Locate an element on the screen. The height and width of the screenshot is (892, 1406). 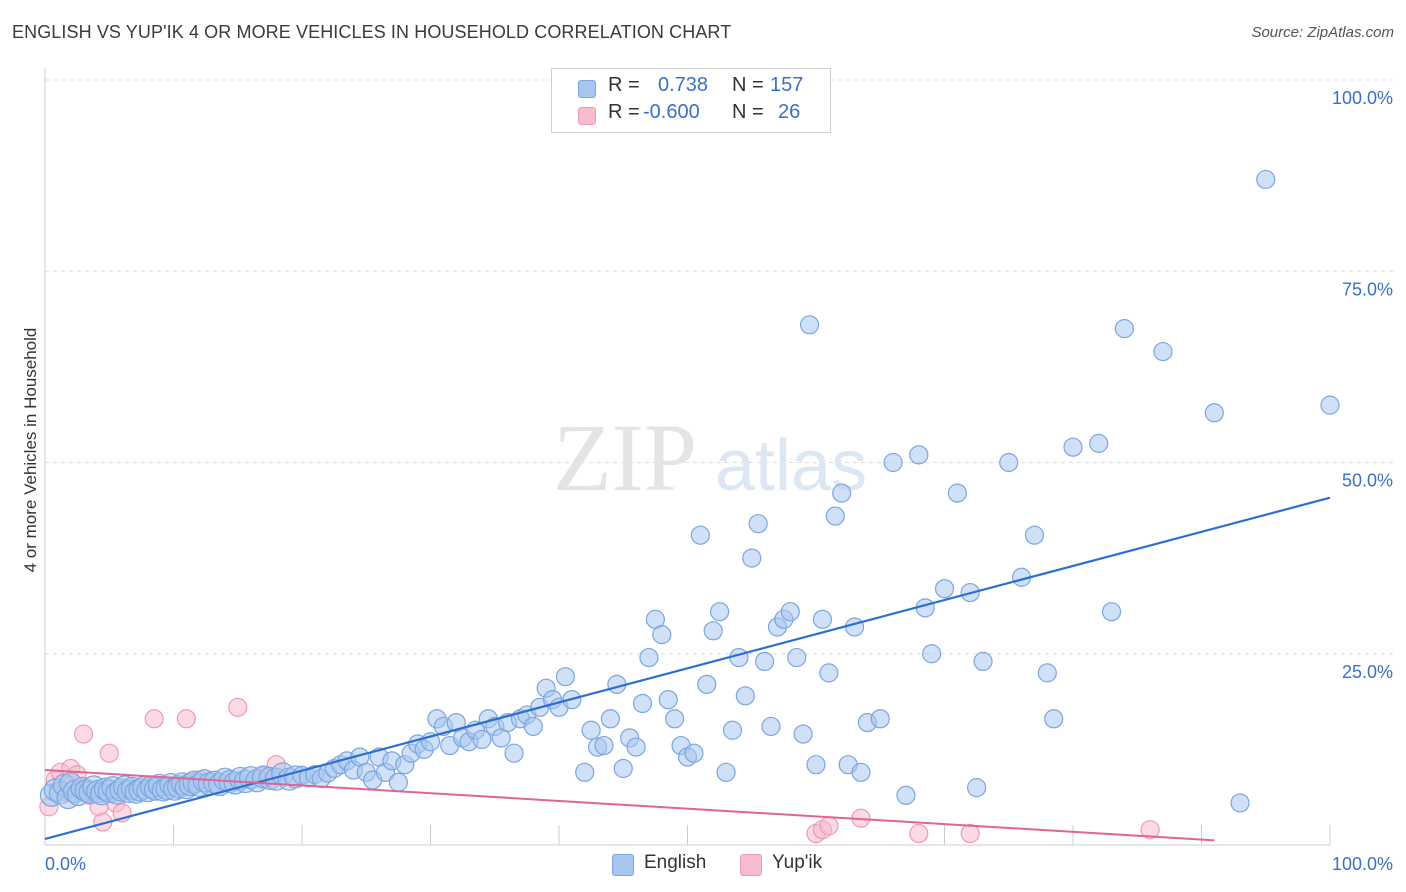
stats-row-english: R = 0.738 N = 157 is located at coordinates (691, 88).